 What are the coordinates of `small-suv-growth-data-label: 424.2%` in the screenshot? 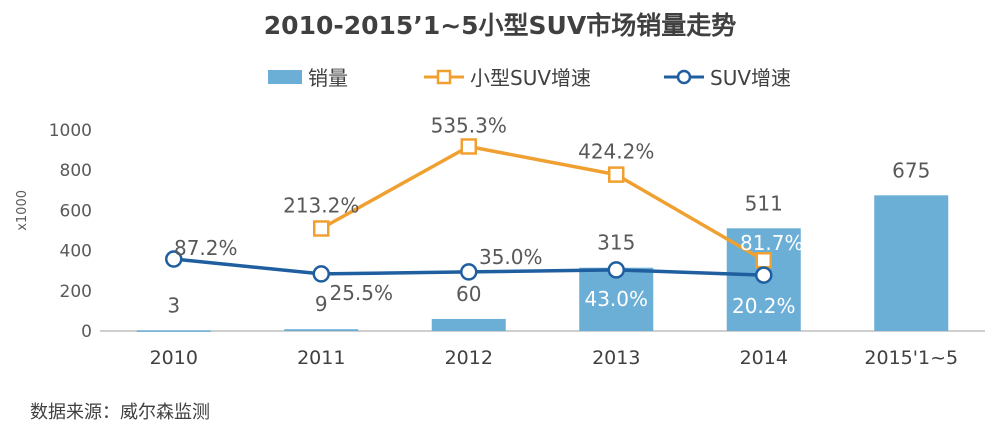 It's located at (616, 152).